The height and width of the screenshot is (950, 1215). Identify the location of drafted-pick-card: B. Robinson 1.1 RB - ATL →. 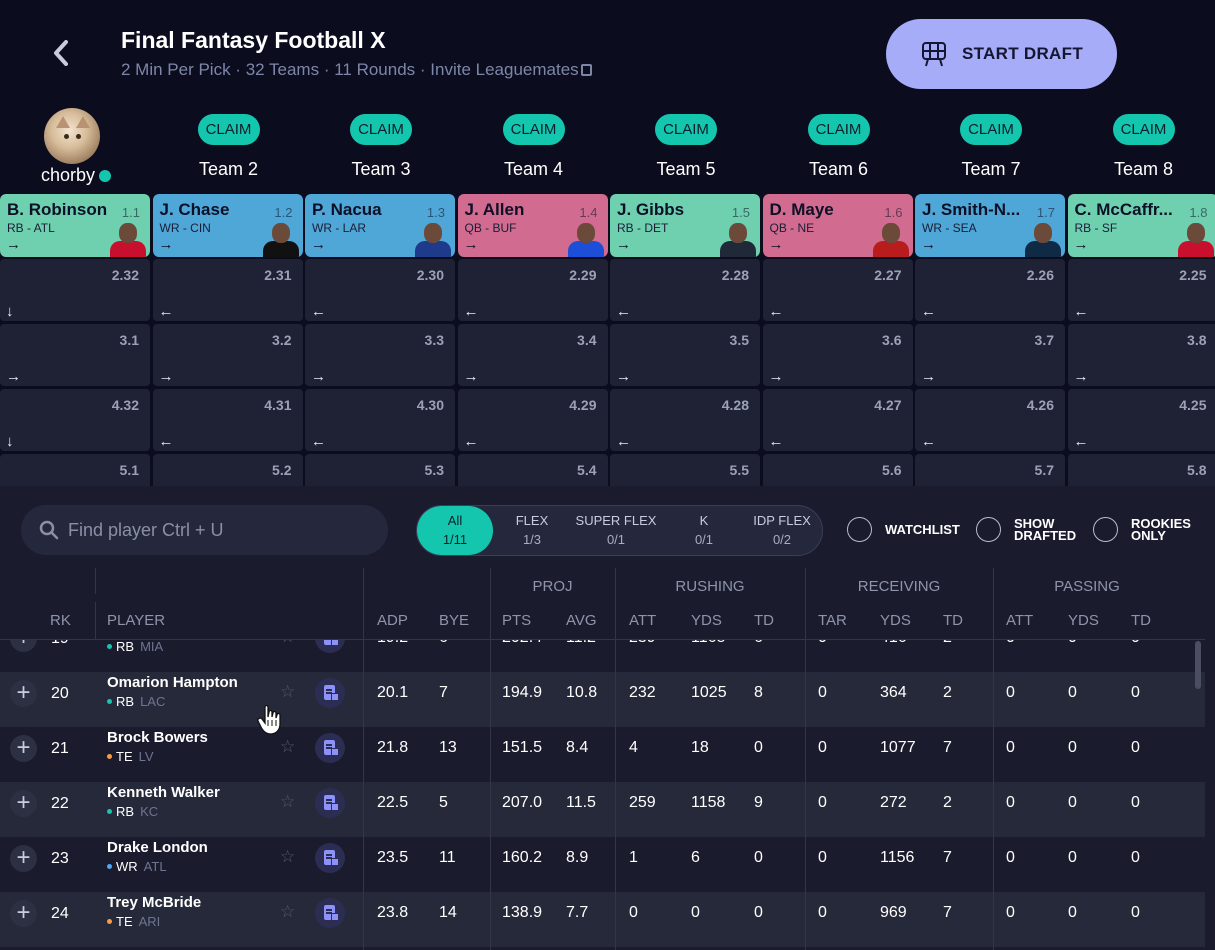
(75, 225).